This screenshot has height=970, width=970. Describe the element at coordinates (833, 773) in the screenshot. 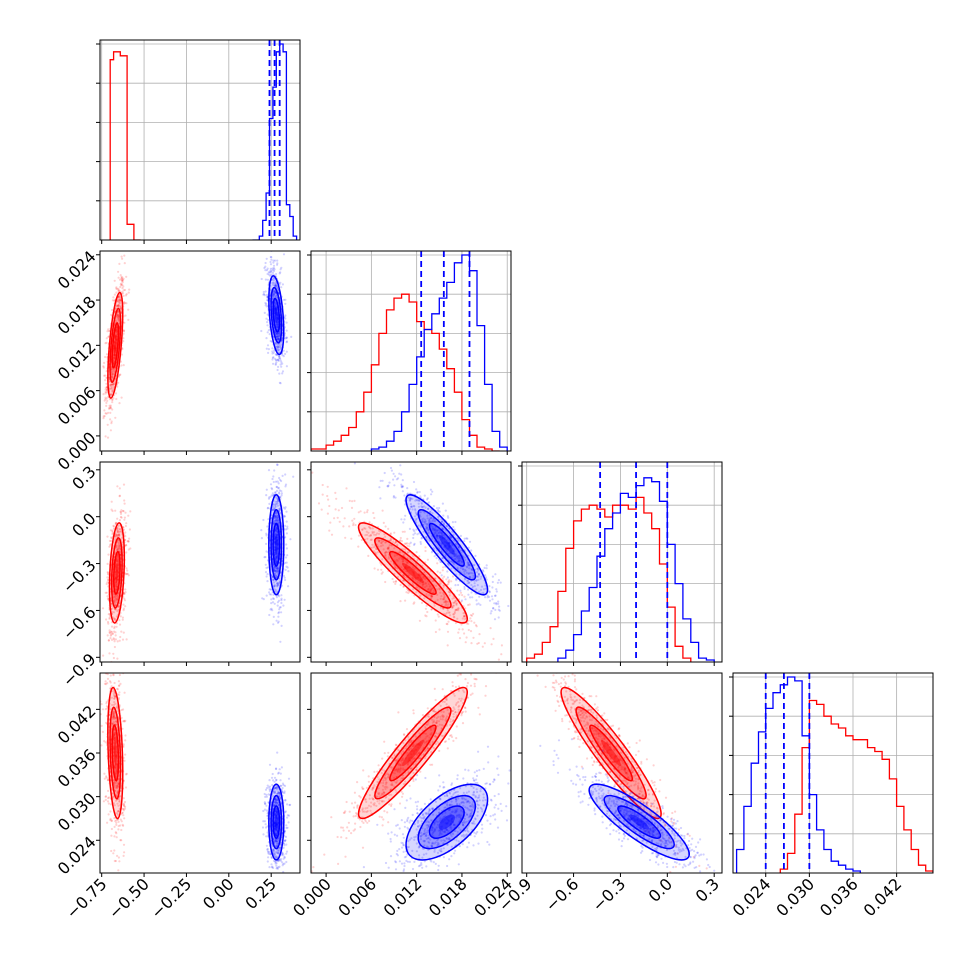

I see `panel-background` at that location.